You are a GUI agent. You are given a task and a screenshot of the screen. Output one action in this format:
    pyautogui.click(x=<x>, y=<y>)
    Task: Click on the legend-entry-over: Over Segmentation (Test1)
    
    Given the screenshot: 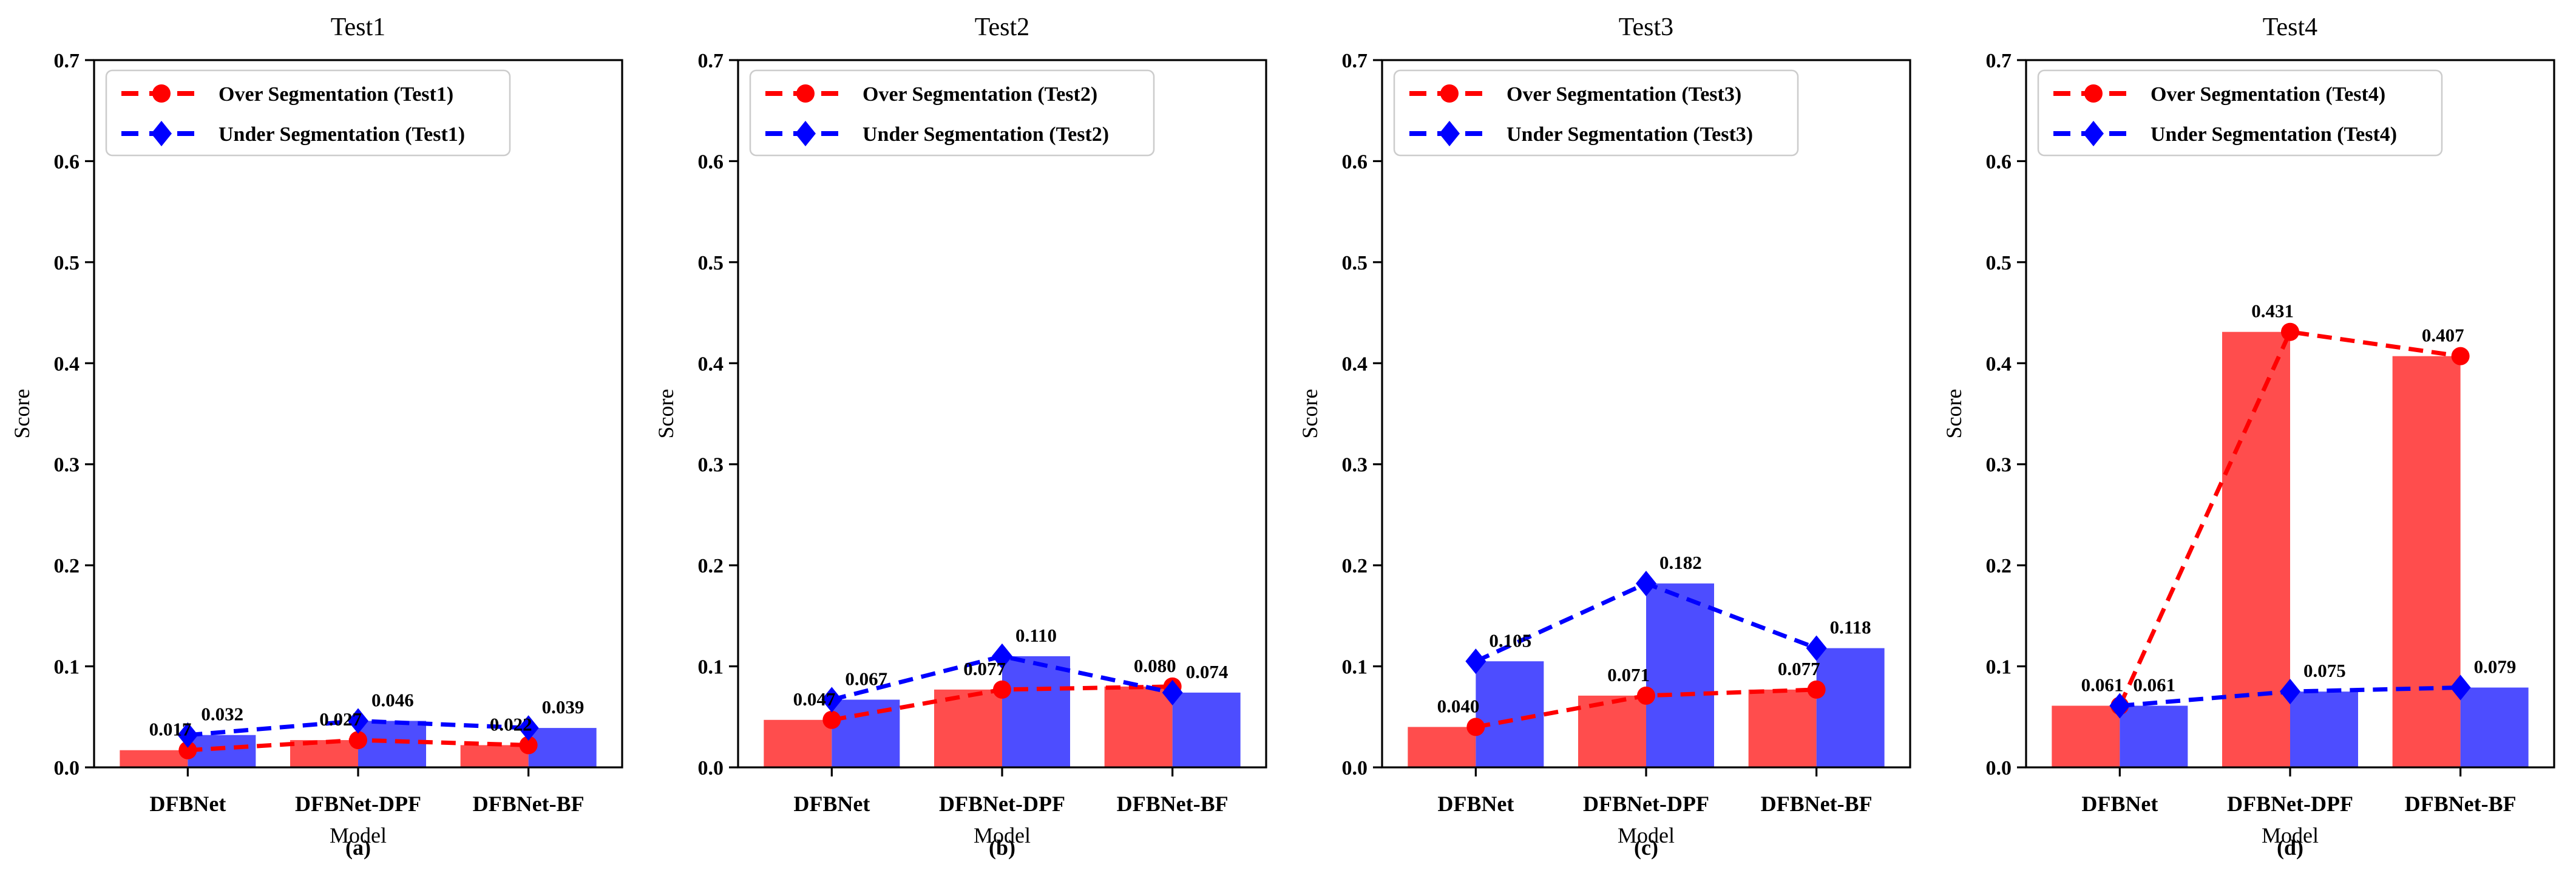 What is the action you would take?
    pyautogui.click(x=287, y=94)
    